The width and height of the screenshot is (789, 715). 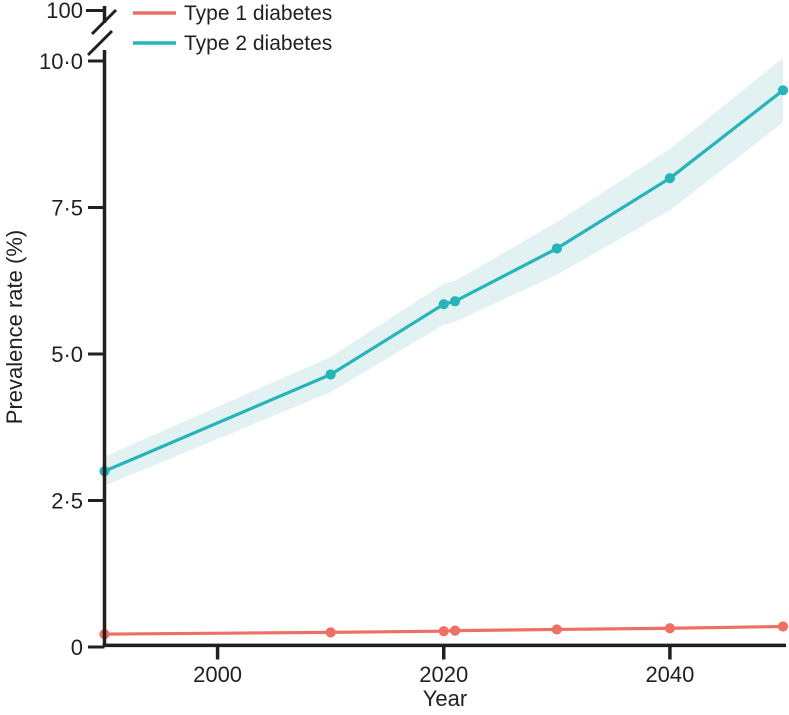 I want to click on data-point-type-2-diabetes-2020, so click(x=443, y=304).